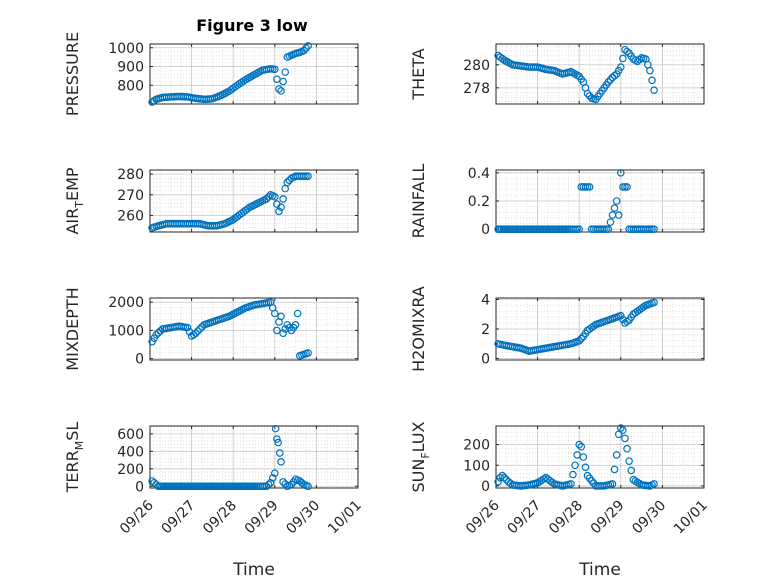  I want to click on y-axis-label-main: PRESSURE, so click(72, 74).